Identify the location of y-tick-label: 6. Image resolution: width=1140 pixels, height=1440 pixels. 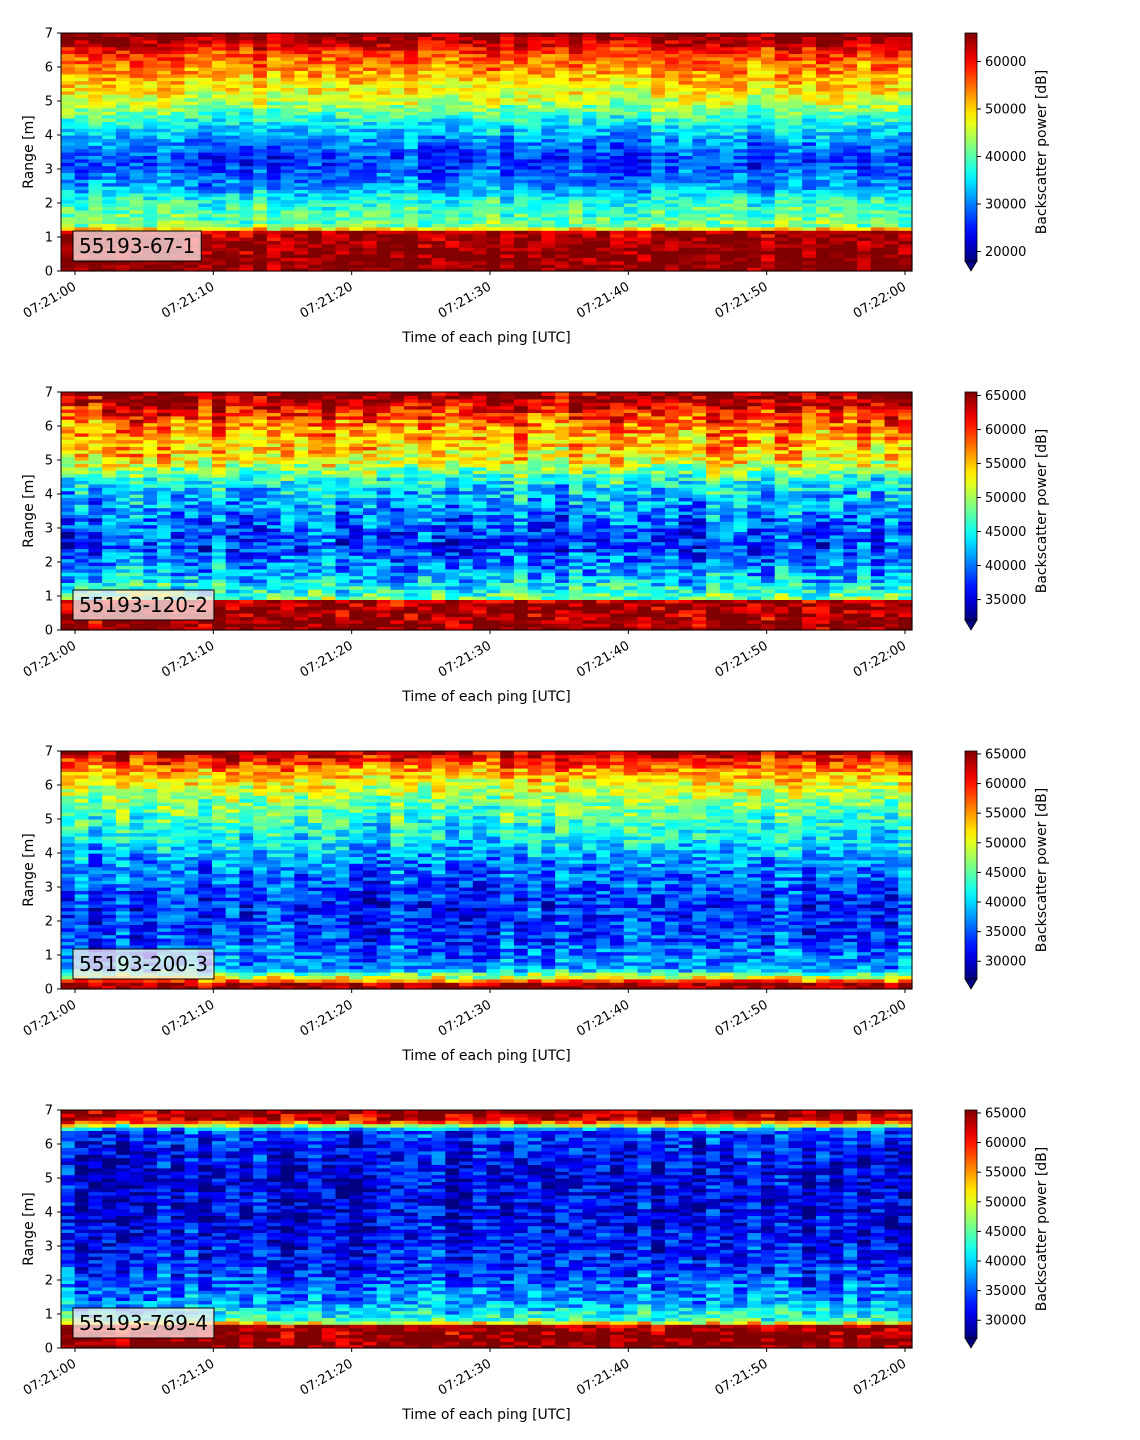
(49, 68).